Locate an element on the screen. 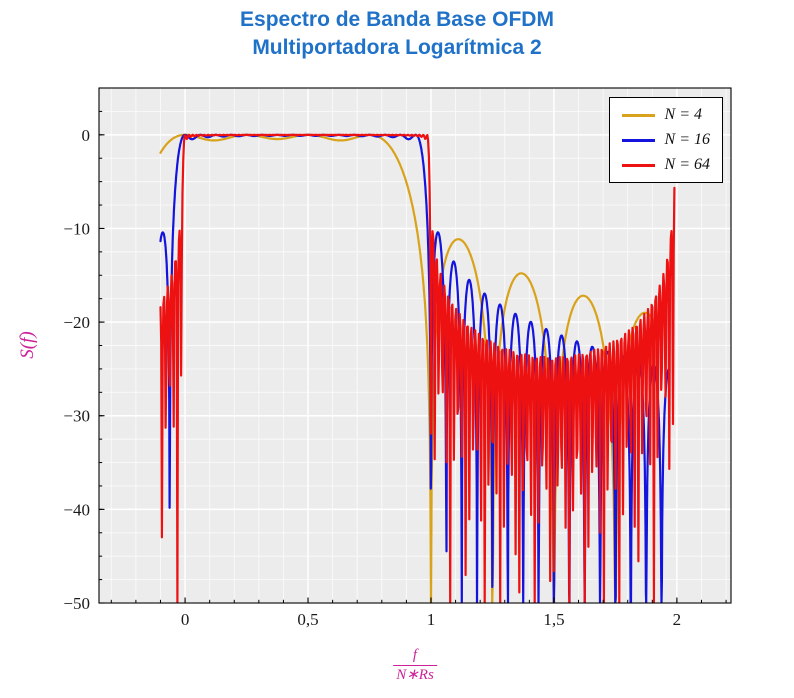 Image resolution: width=794 pixels, height=698 pixels. y-tick-label: −30 is located at coordinates (76, 416).